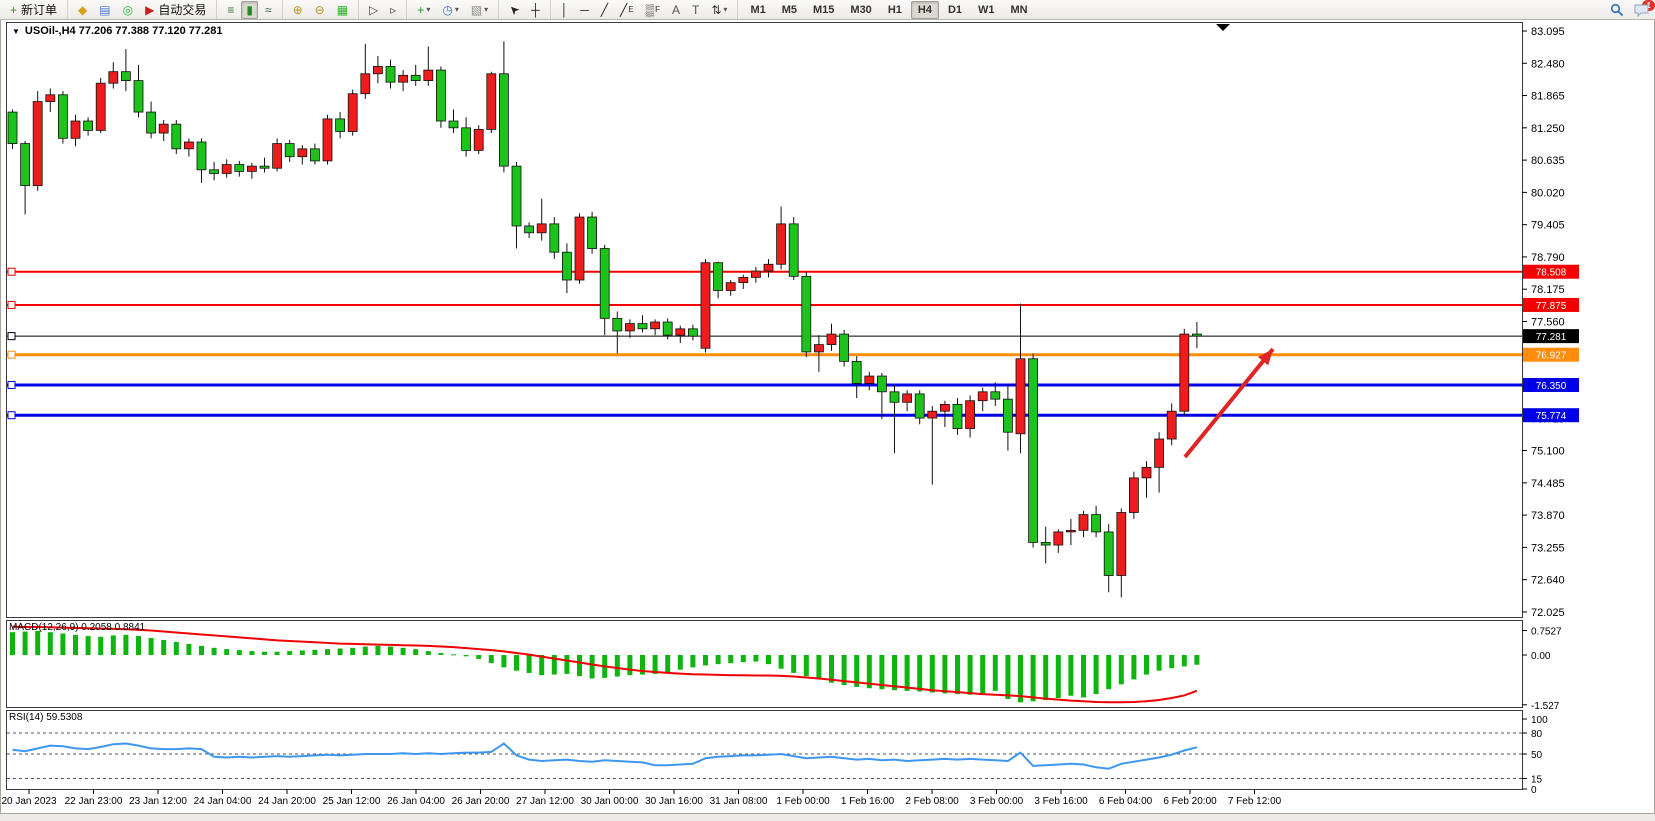 This screenshot has height=821, width=1655. I want to click on svg-text: 76.350, so click(1551, 386).